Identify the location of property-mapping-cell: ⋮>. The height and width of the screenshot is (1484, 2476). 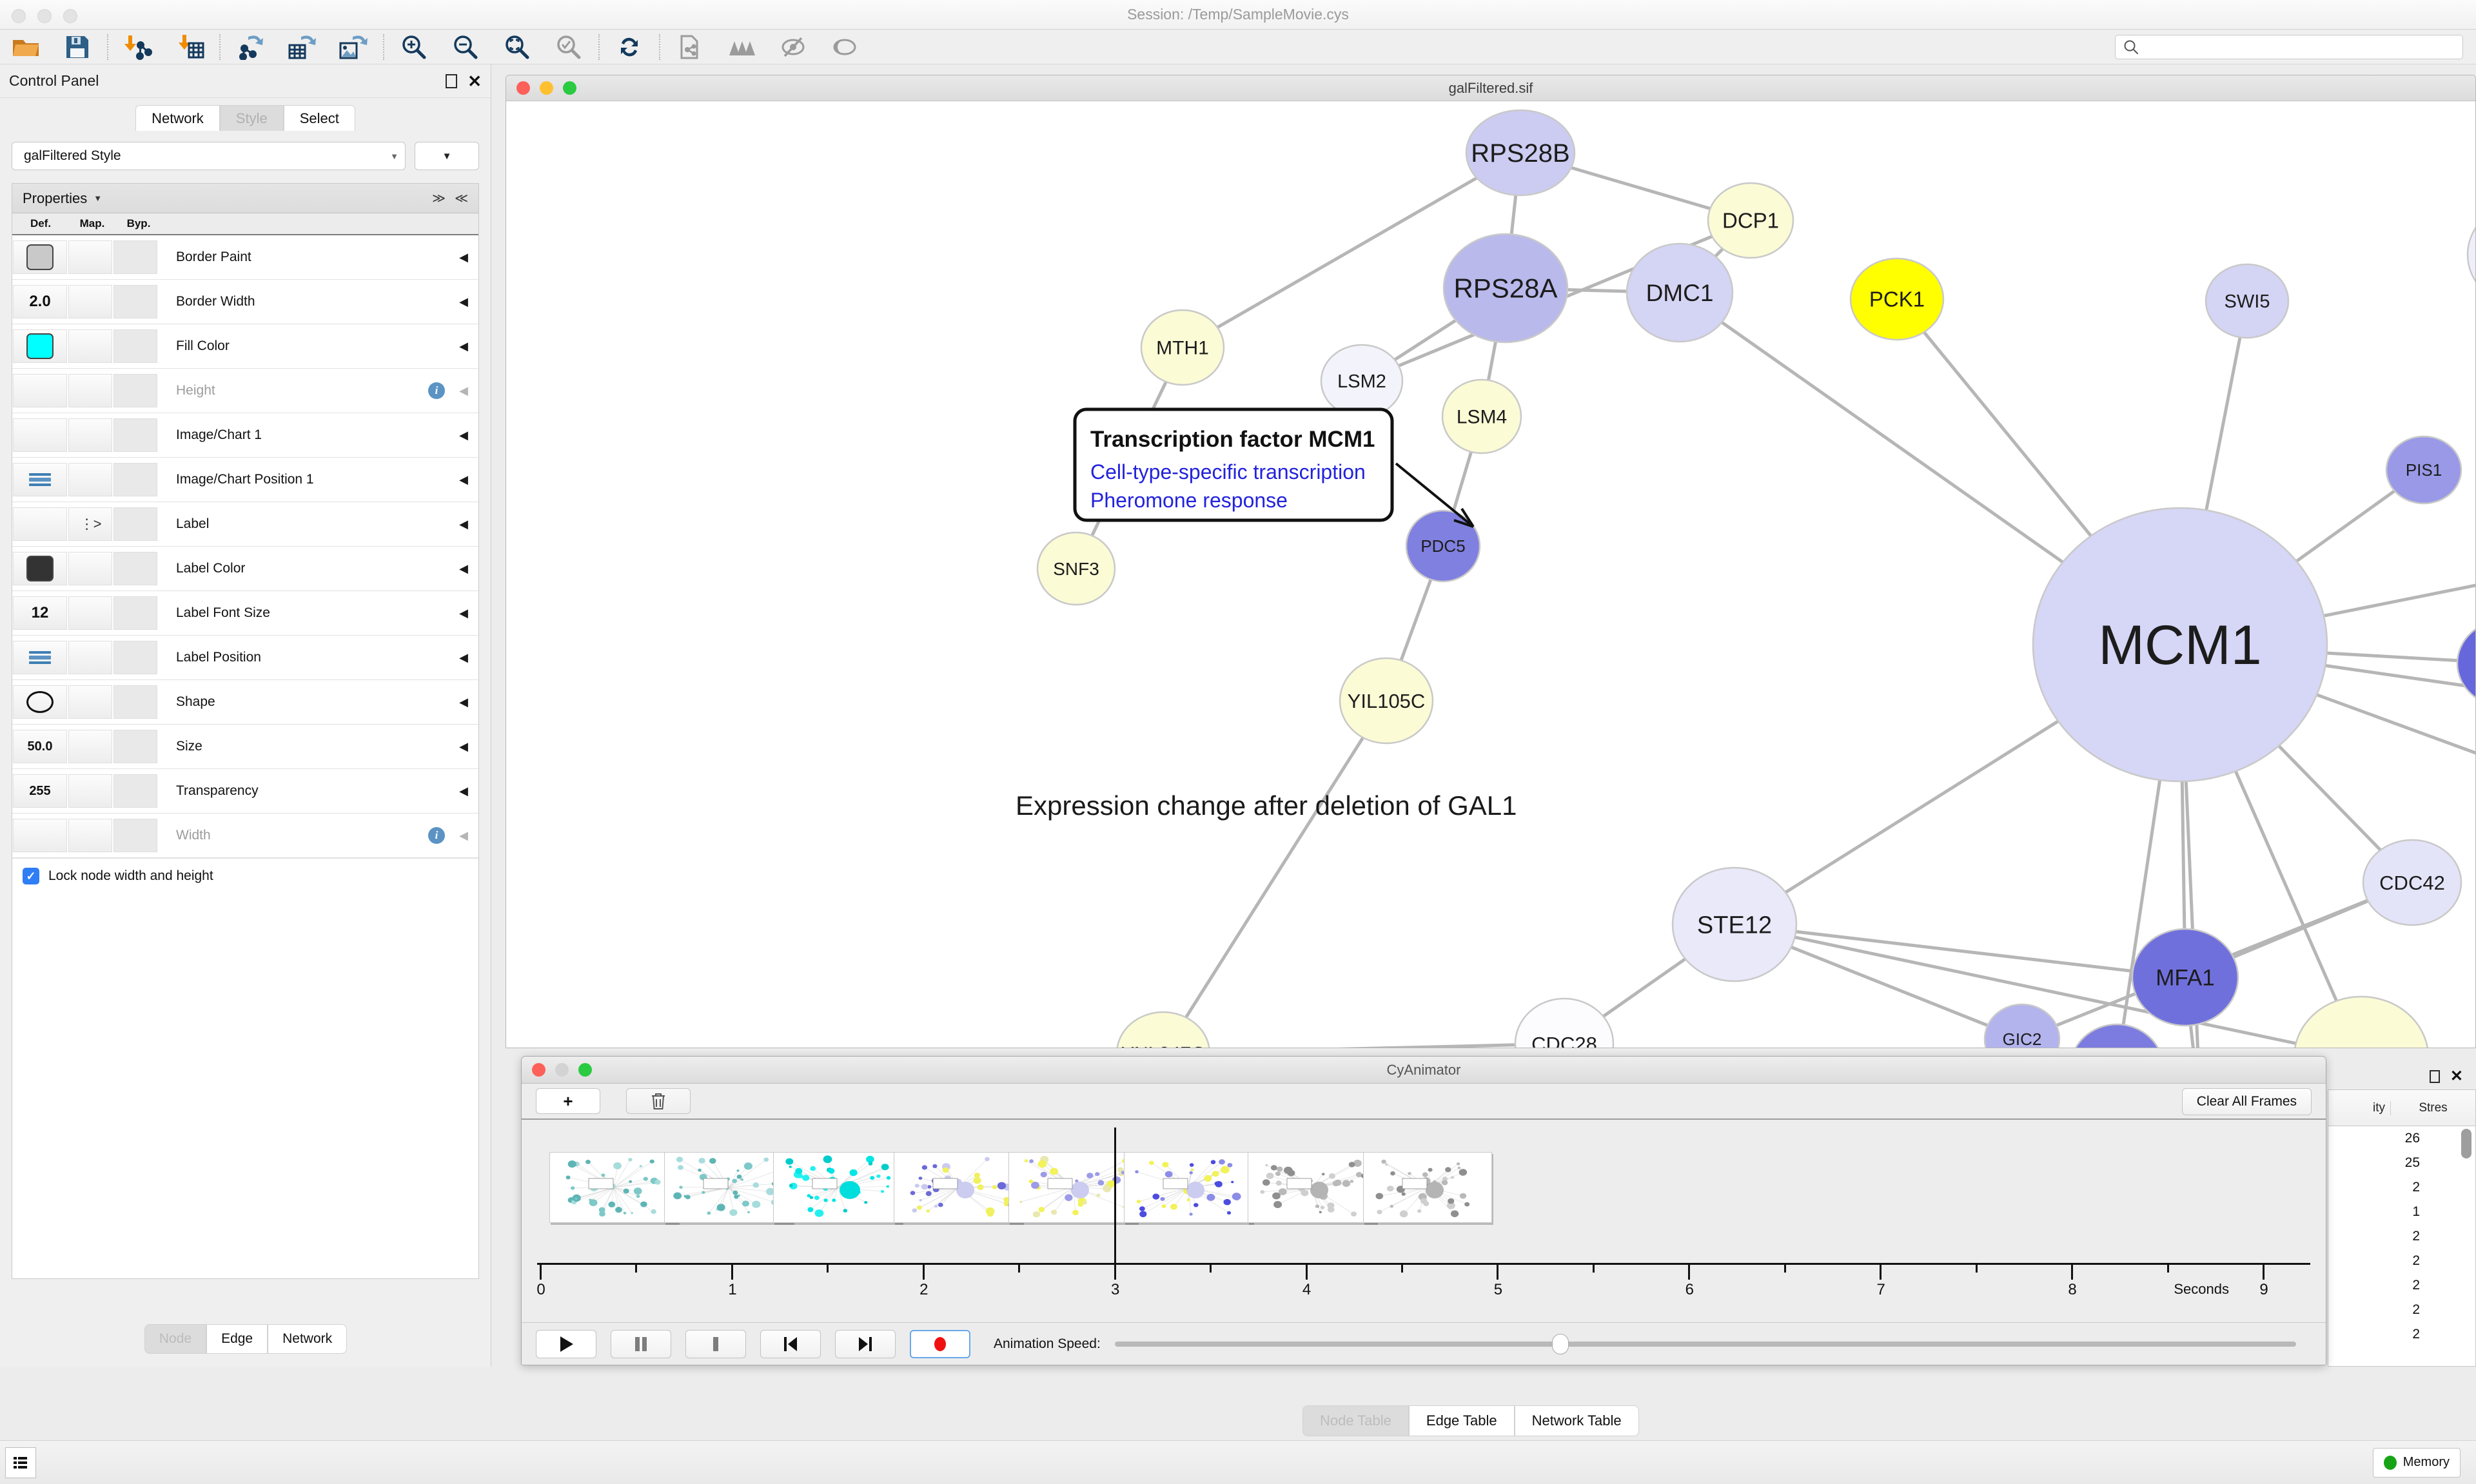
(90, 524).